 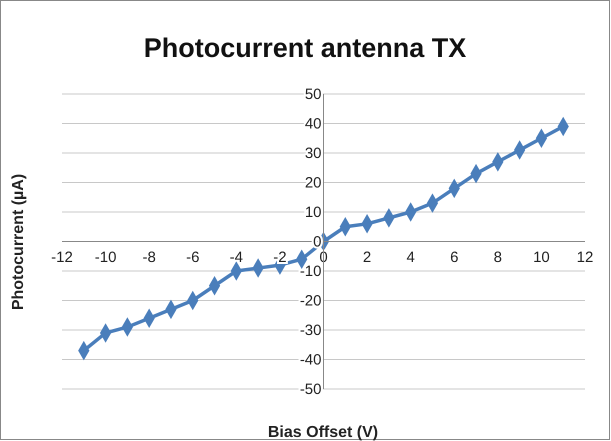 What do you see at coordinates (305, 48) in the screenshot?
I see `chart-title: Photocurrent antenna TX` at bounding box center [305, 48].